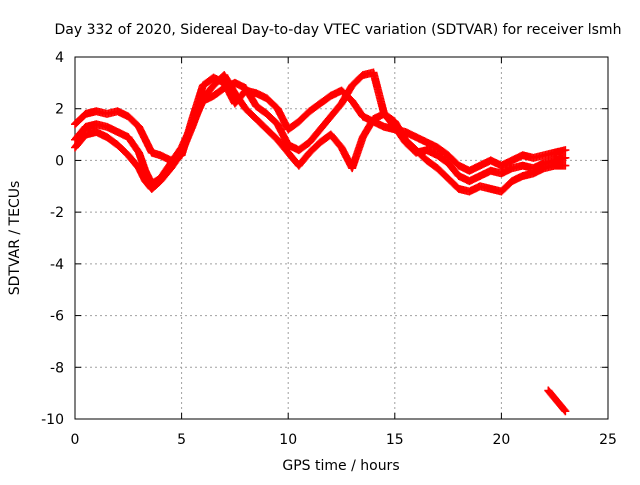  Describe the element at coordinates (57, 317) in the screenshot. I see `y-tick-label: -6` at that location.